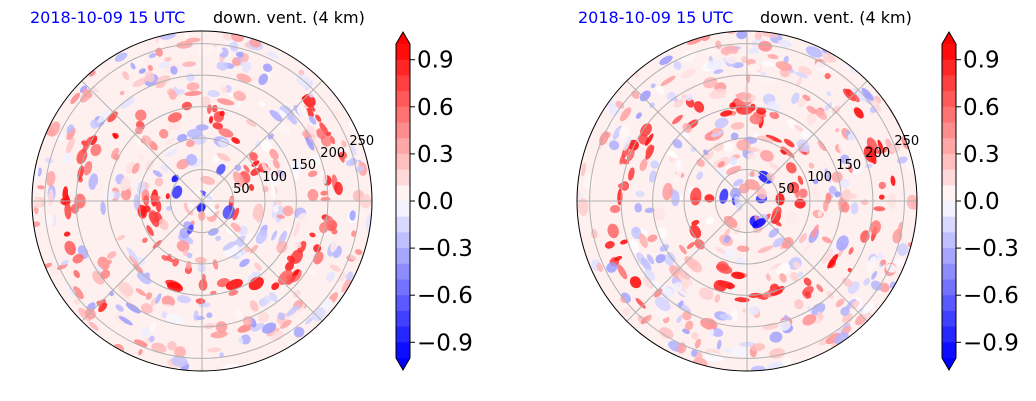  Describe the element at coordinates (991, 249) in the screenshot. I see `colorbar-tick-label: −0.3` at that location.